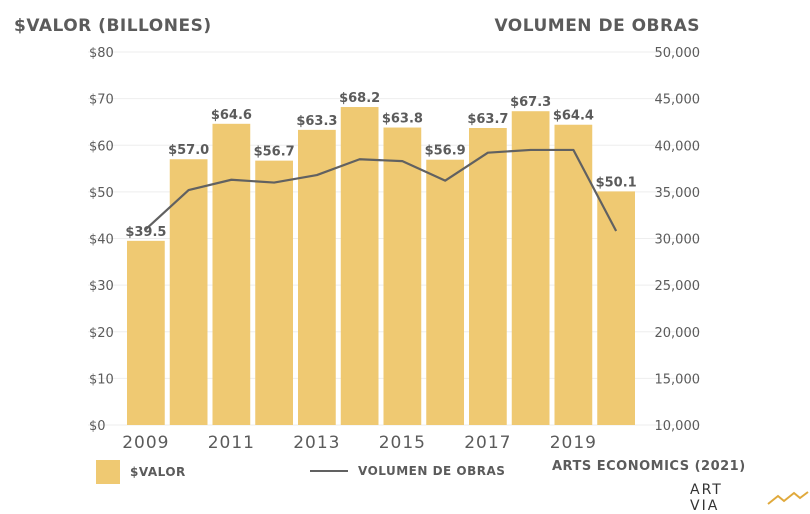 The image size is (810, 514). I want to click on x-tick-label: 2011, so click(231, 443).